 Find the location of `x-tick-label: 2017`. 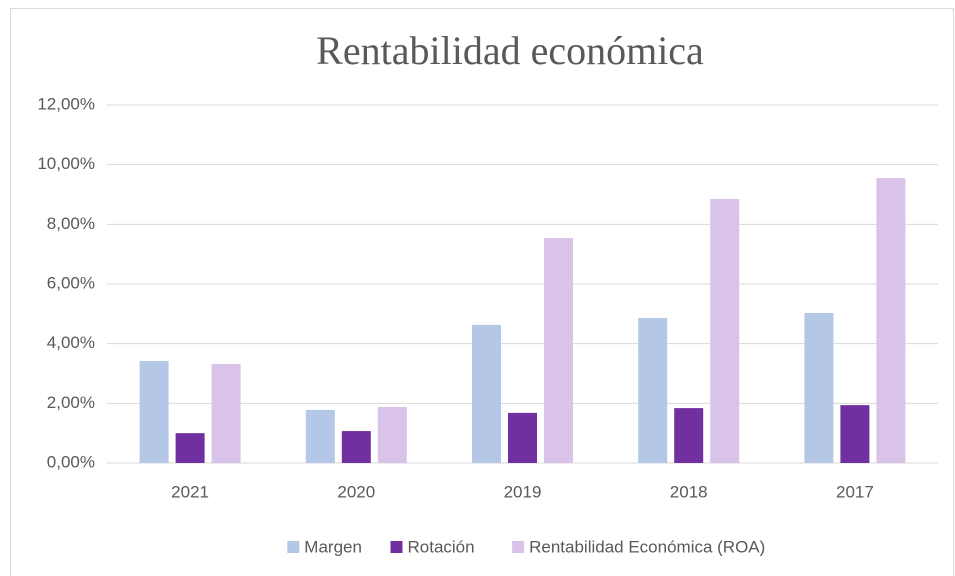

x-tick-label: 2017 is located at coordinates (855, 491).